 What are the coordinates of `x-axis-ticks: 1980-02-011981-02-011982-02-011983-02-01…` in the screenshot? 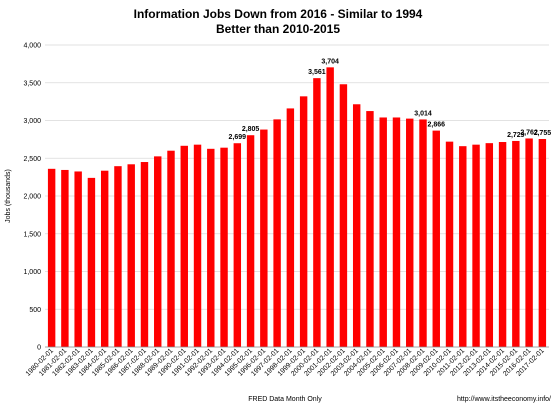 It's located at (285, 362).